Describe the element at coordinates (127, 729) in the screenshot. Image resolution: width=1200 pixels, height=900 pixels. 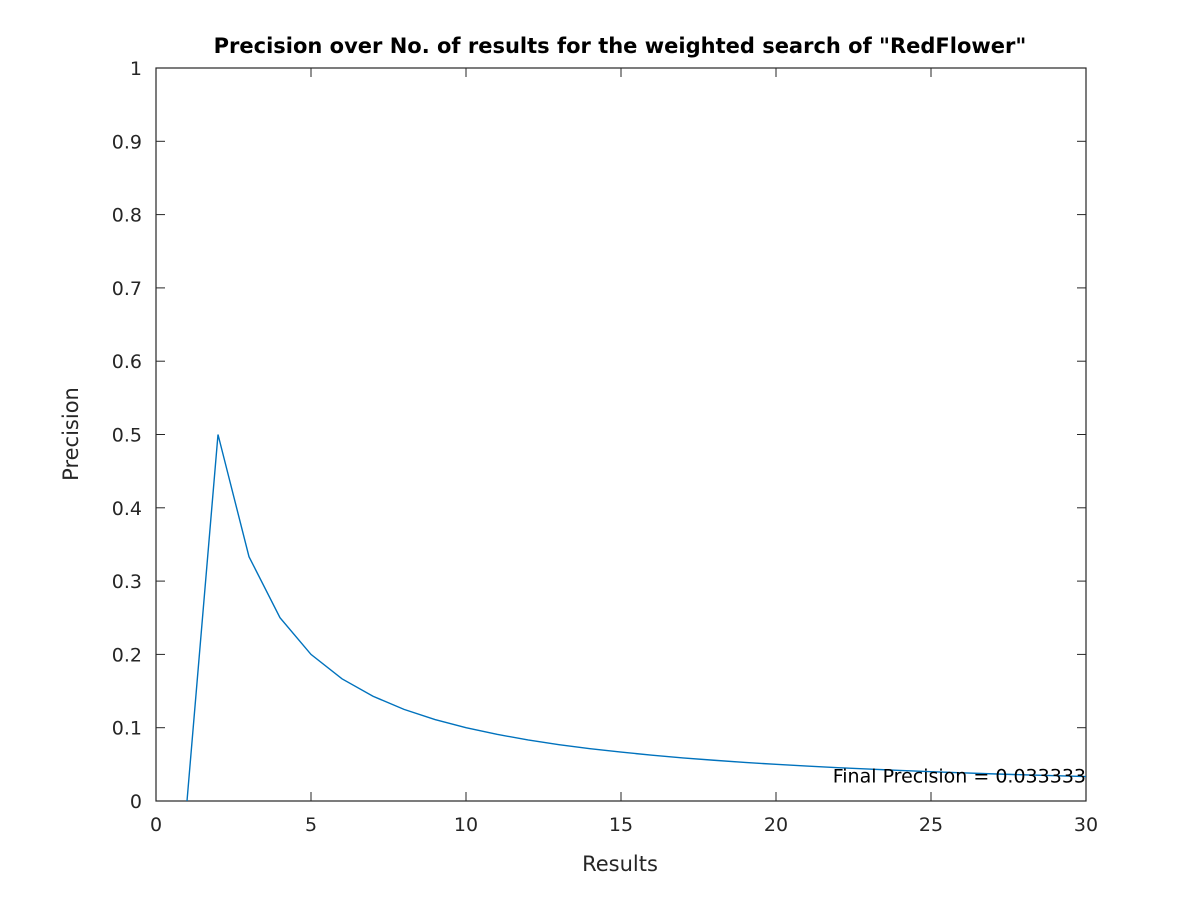
I see `y-tick-label: 0.1` at that location.